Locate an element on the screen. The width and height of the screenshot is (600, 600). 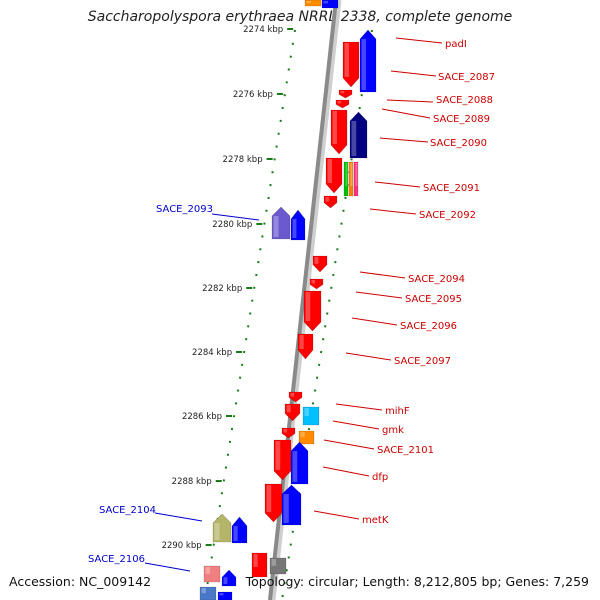
kbp-tick-label: 2278 kbp is located at coordinates (243, 160).